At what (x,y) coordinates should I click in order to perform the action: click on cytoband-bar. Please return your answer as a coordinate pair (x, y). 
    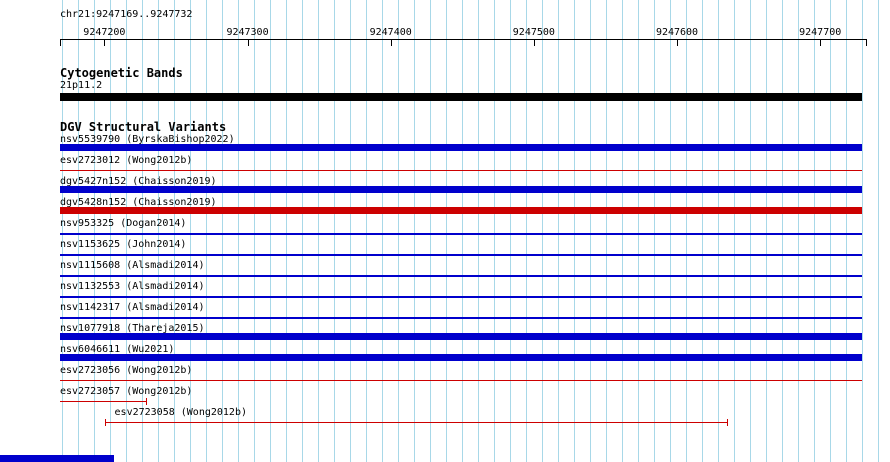
    Looking at the image, I should click on (461, 97).